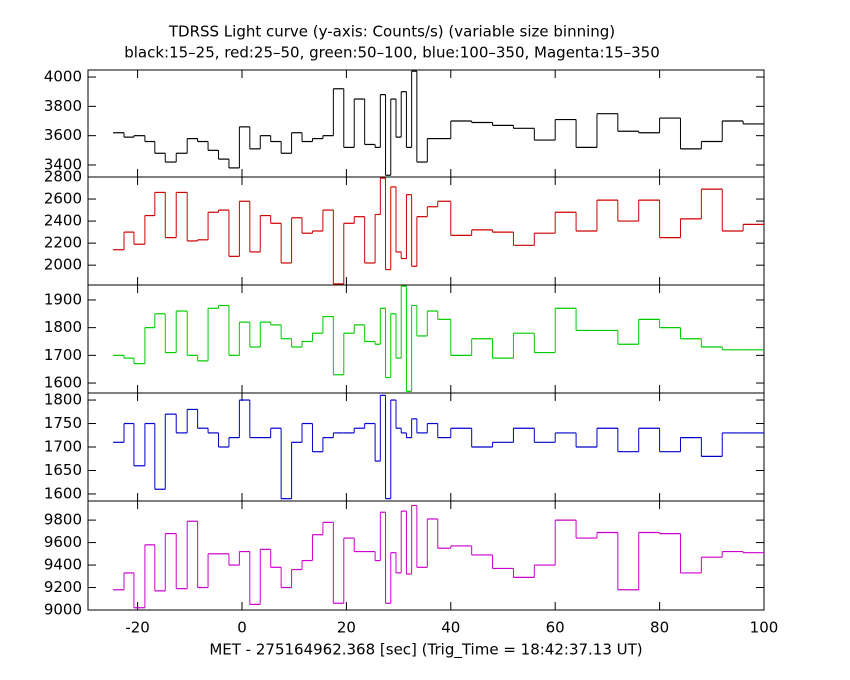 The height and width of the screenshot is (680, 850). What do you see at coordinates (242, 628) in the screenshot?
I see `x-tick-label: 0` at bounding box center [242, 628].